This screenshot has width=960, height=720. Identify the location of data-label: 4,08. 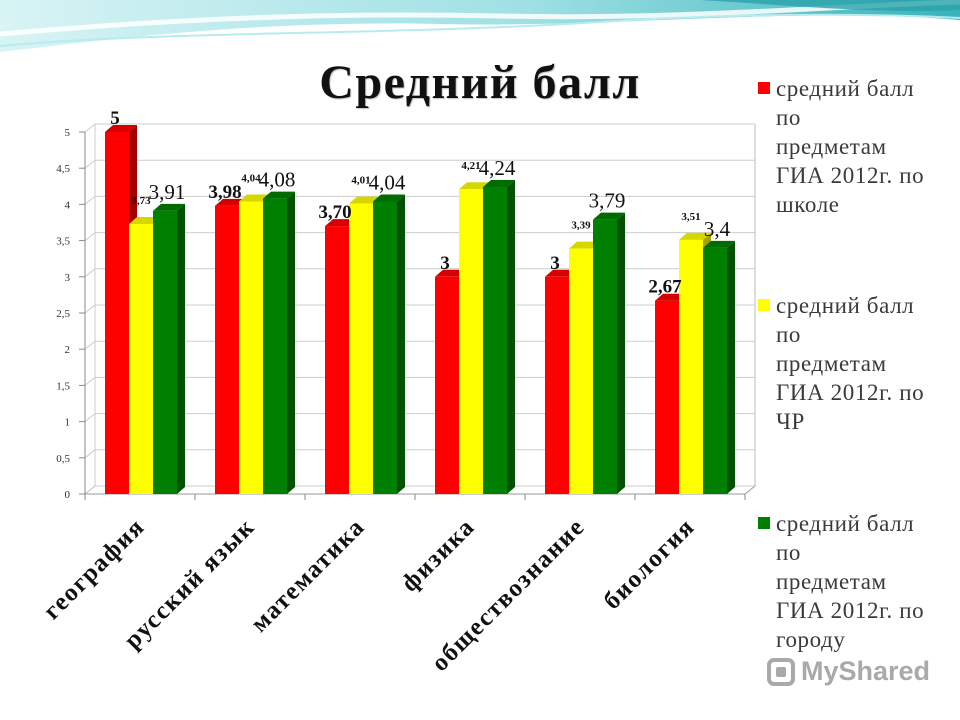
(277, 180).